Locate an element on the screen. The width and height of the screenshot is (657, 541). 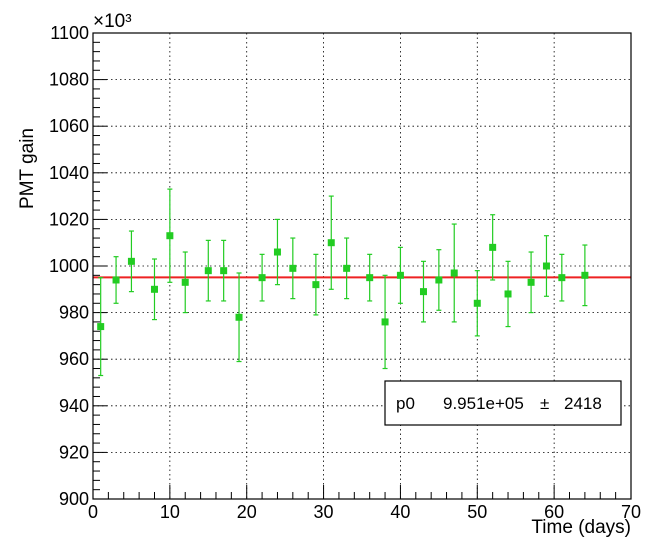
fit-param-name: p0 is located at coordinates (405, 403).